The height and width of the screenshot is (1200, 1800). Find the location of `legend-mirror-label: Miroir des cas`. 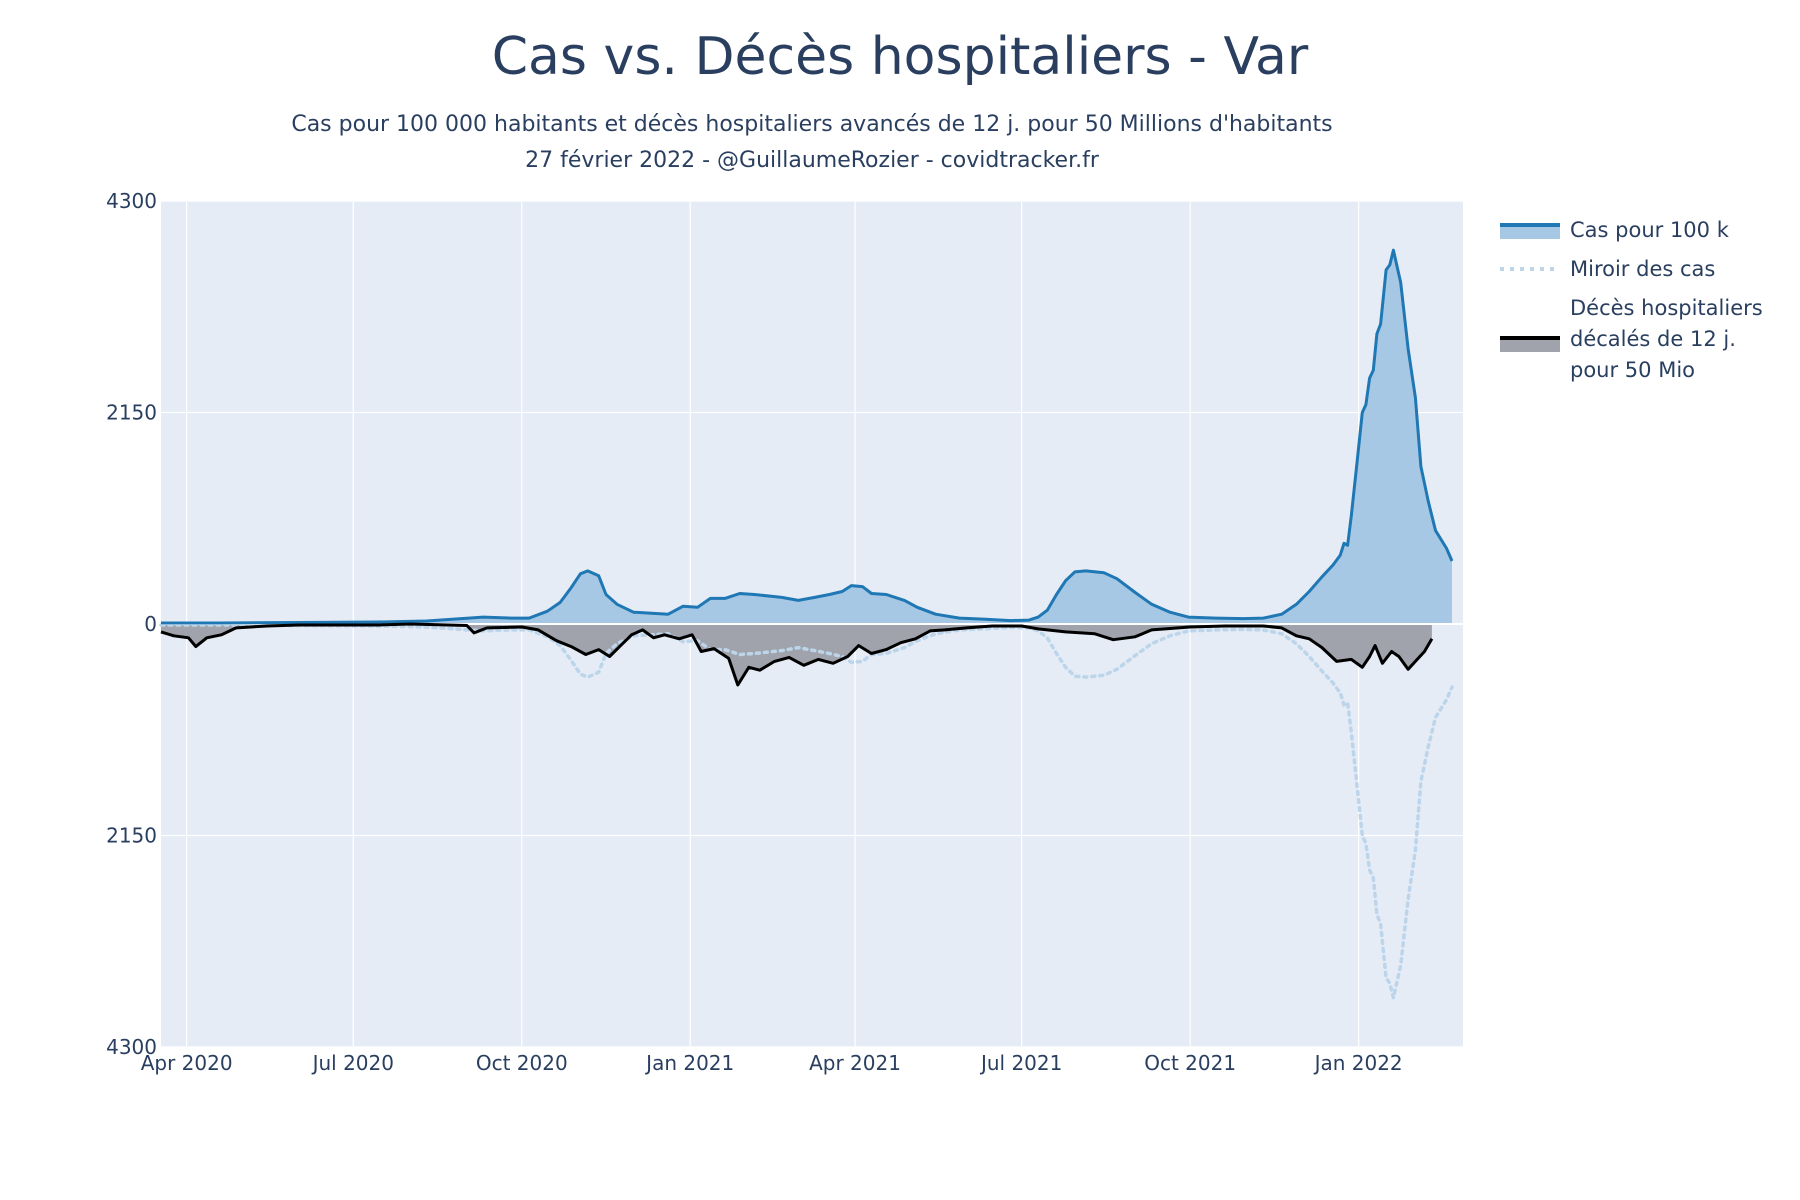

legend-mirror-label: Miroir des cas is located at coordinates (1642, 269).